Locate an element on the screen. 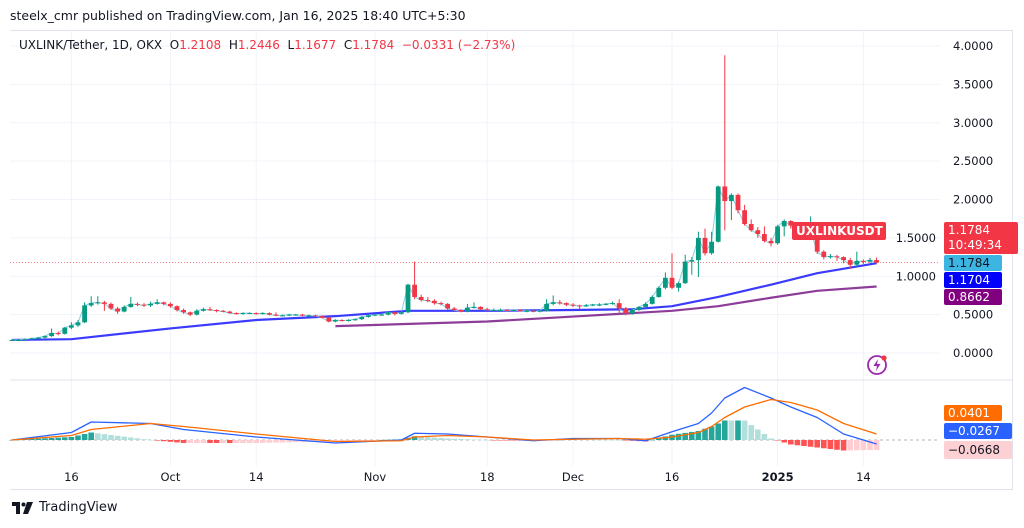  lightning-icon is located at coordinates (877, 365).